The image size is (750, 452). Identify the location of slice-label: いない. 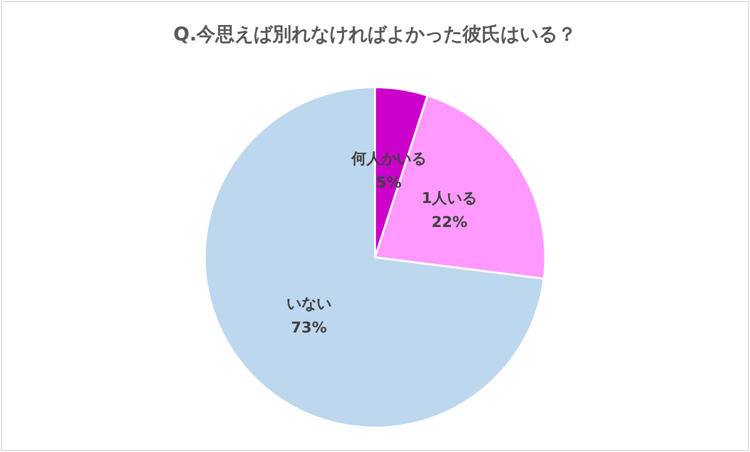
(309, 303).